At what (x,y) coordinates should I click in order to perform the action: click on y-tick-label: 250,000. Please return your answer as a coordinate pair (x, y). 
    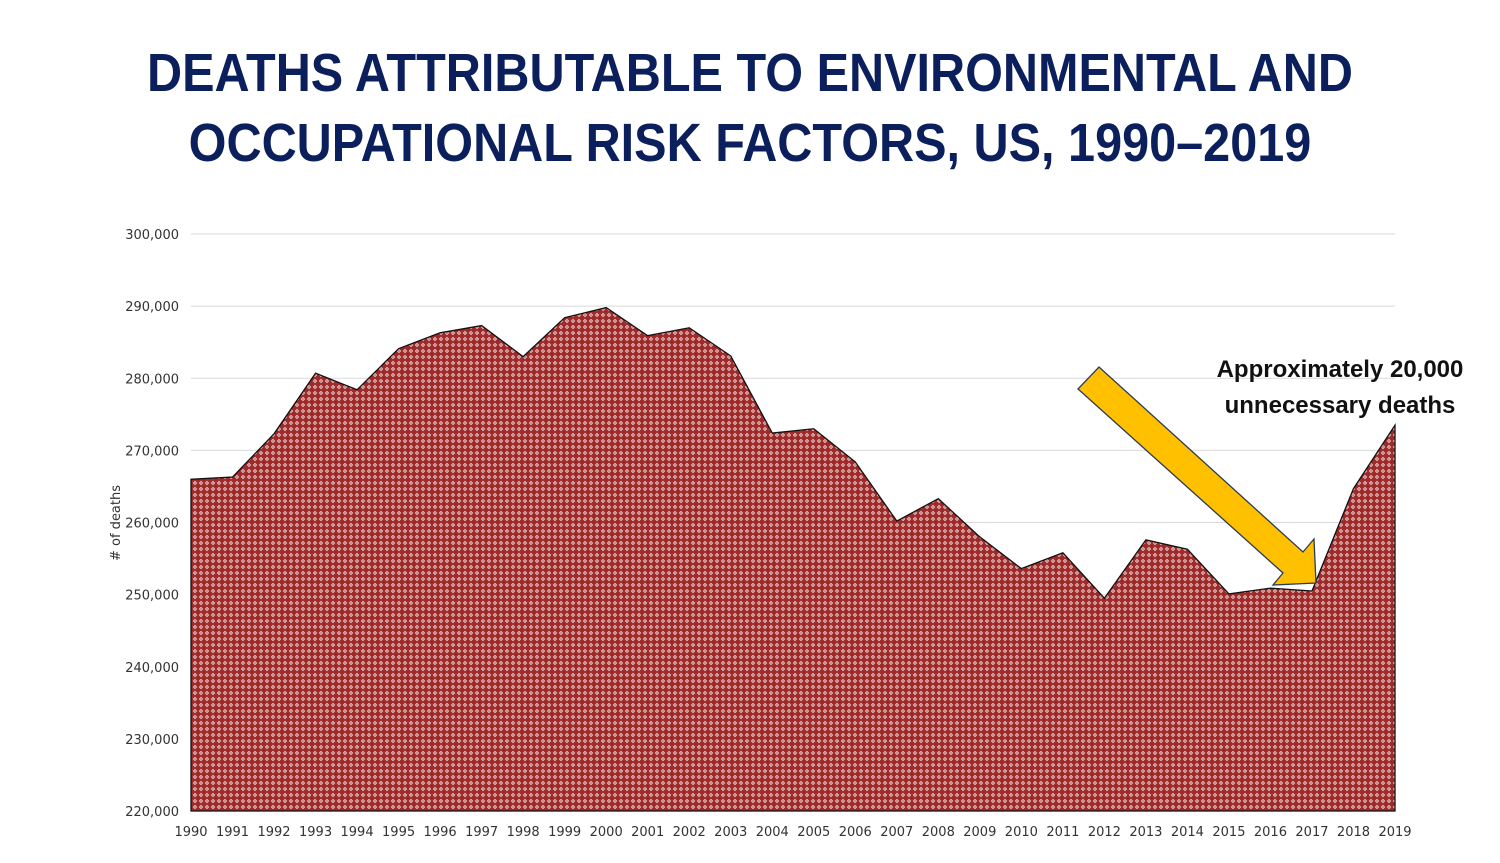
    Looking at the image, I should click on (152, 596).